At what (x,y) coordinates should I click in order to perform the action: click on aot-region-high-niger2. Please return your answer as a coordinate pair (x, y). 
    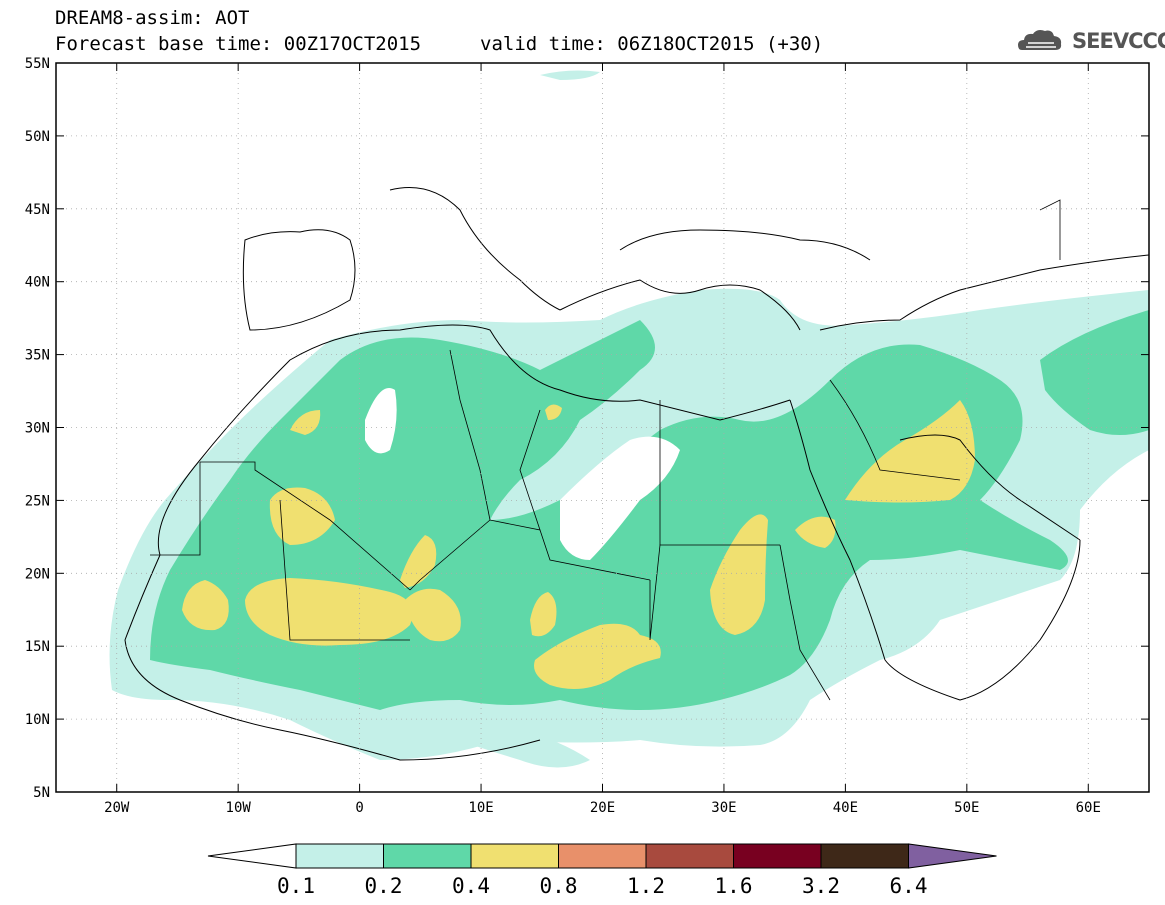
    Looking at the image, I should click on (418, 561).